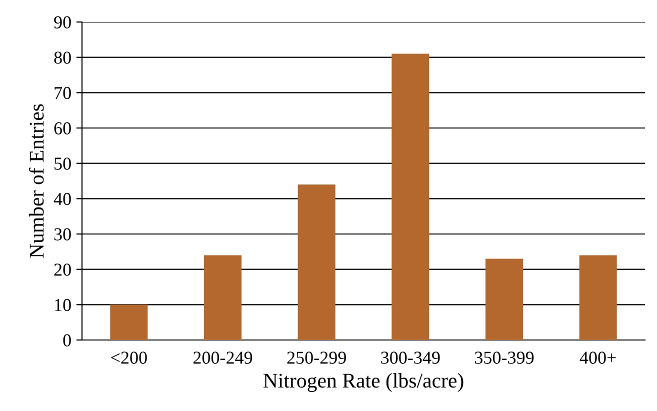 The width and height of the screenshot is (657, 411). I want to click on x-tick-label: <200, so click(129, 358).